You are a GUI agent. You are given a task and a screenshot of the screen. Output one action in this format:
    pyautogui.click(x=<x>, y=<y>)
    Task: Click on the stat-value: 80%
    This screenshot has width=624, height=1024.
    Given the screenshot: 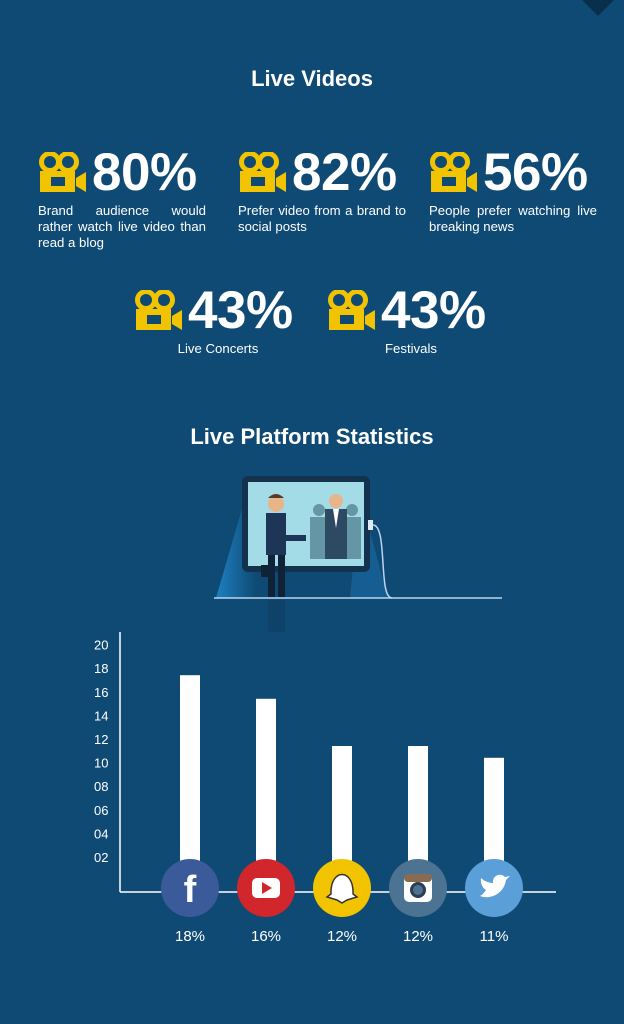 What is the action you would take?
    pyautogui.click(x=144, y=172)
    